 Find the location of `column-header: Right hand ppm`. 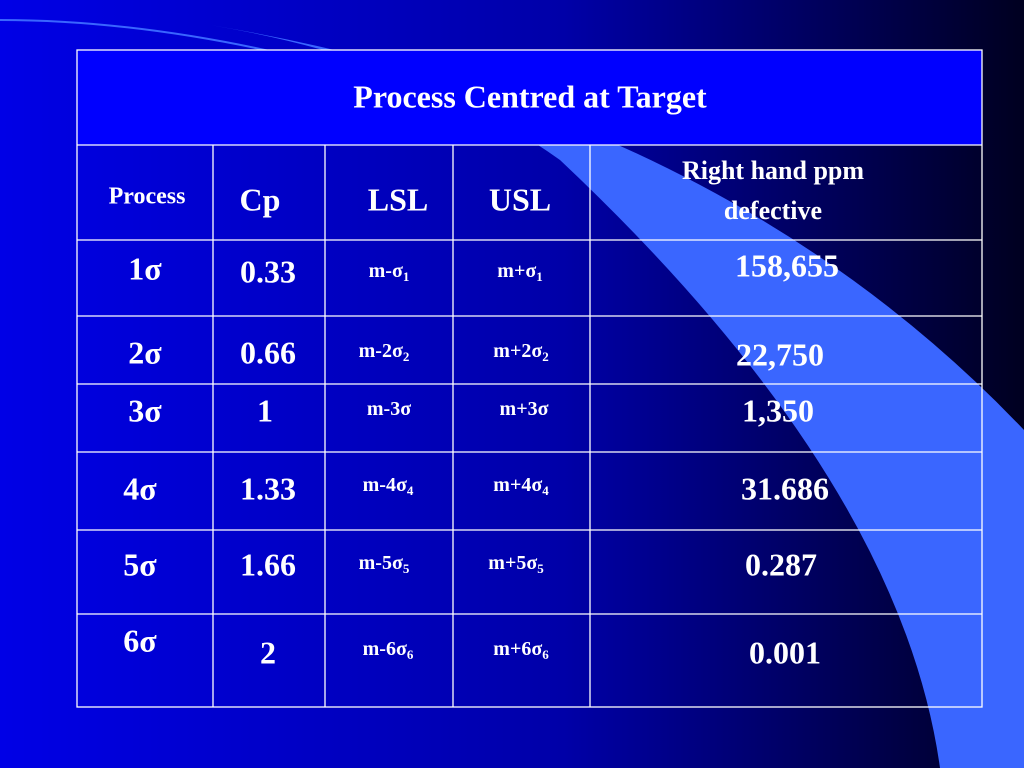

column-header: Right hand ppm is located at coordinates (773, 170).